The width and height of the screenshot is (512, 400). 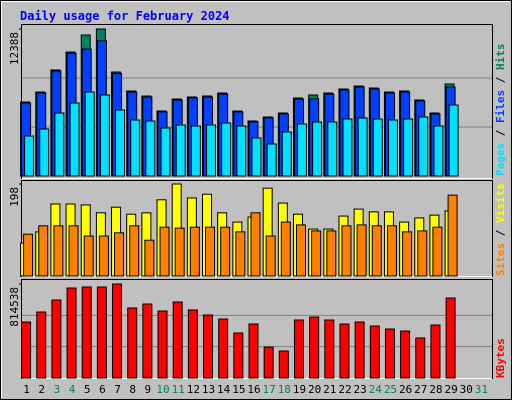 What do you see at coordinates (299, 389) in the screenshot?
I see `x-tick-label: 19` at bounding box center [299, 389].